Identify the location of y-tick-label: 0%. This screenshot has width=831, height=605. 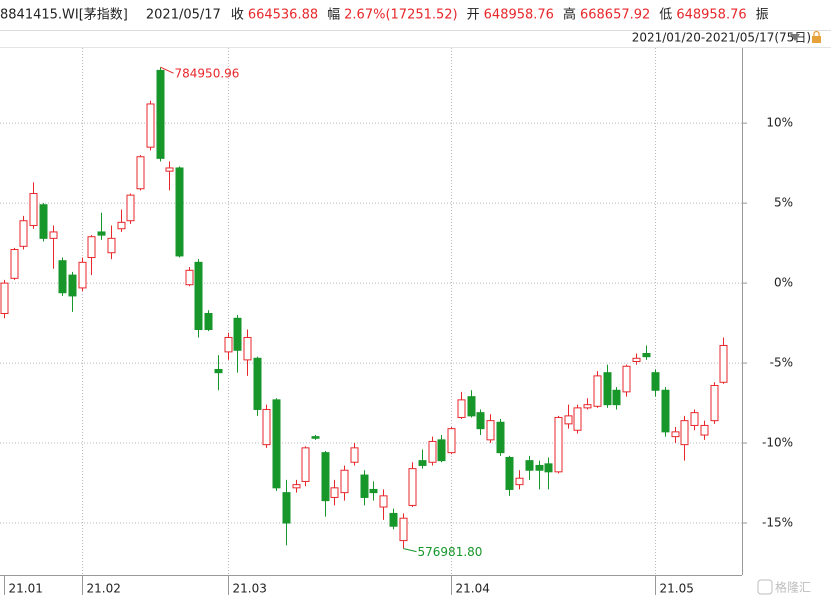
(783, 283).